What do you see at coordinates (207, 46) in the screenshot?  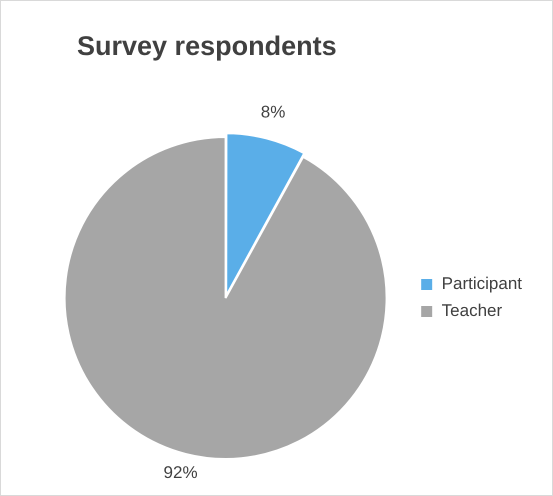 I see `chart-title: Survey respondents` at bounding box center [207, 46].